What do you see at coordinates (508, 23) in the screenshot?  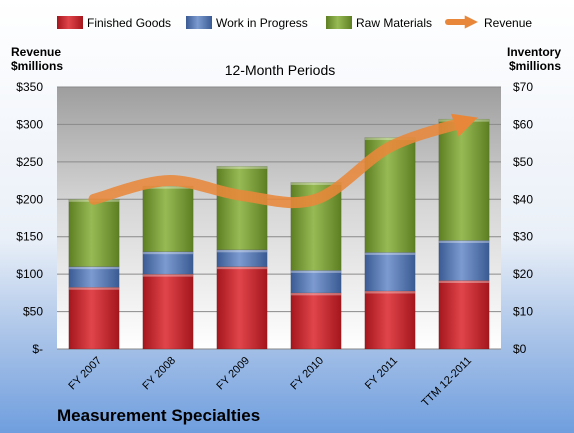 I see `legend-label-revenue: Revenue` at bounding box center [508, 23].